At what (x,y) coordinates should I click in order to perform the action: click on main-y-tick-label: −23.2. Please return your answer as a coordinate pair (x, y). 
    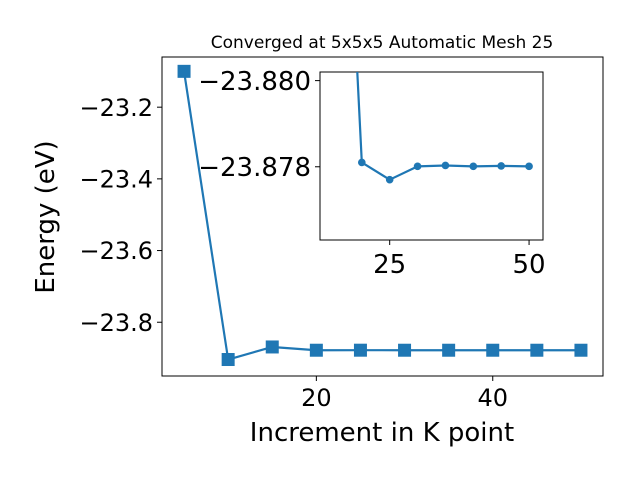
    Looking at the image, I should click on (116, 108).